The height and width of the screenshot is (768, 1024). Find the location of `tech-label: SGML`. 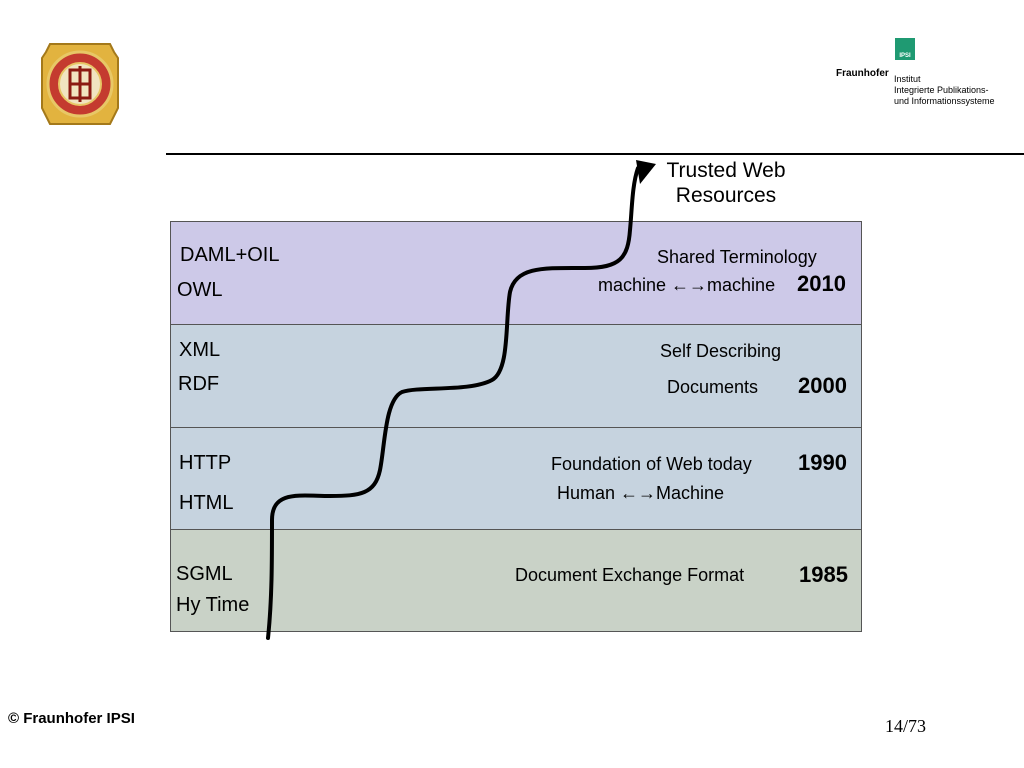

tech-label: SGML is located at coordinates (204, 574).